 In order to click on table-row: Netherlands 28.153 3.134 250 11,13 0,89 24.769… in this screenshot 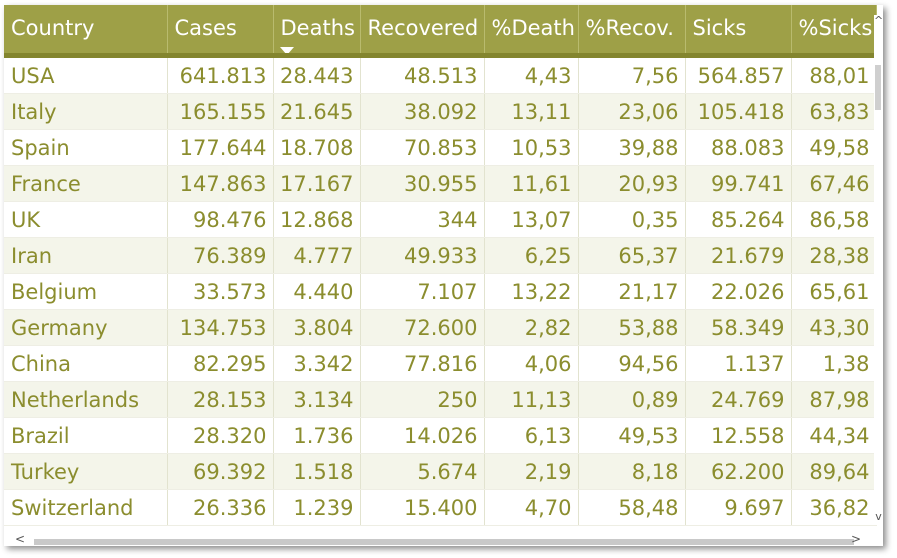, I will do `click(440, 399)`.